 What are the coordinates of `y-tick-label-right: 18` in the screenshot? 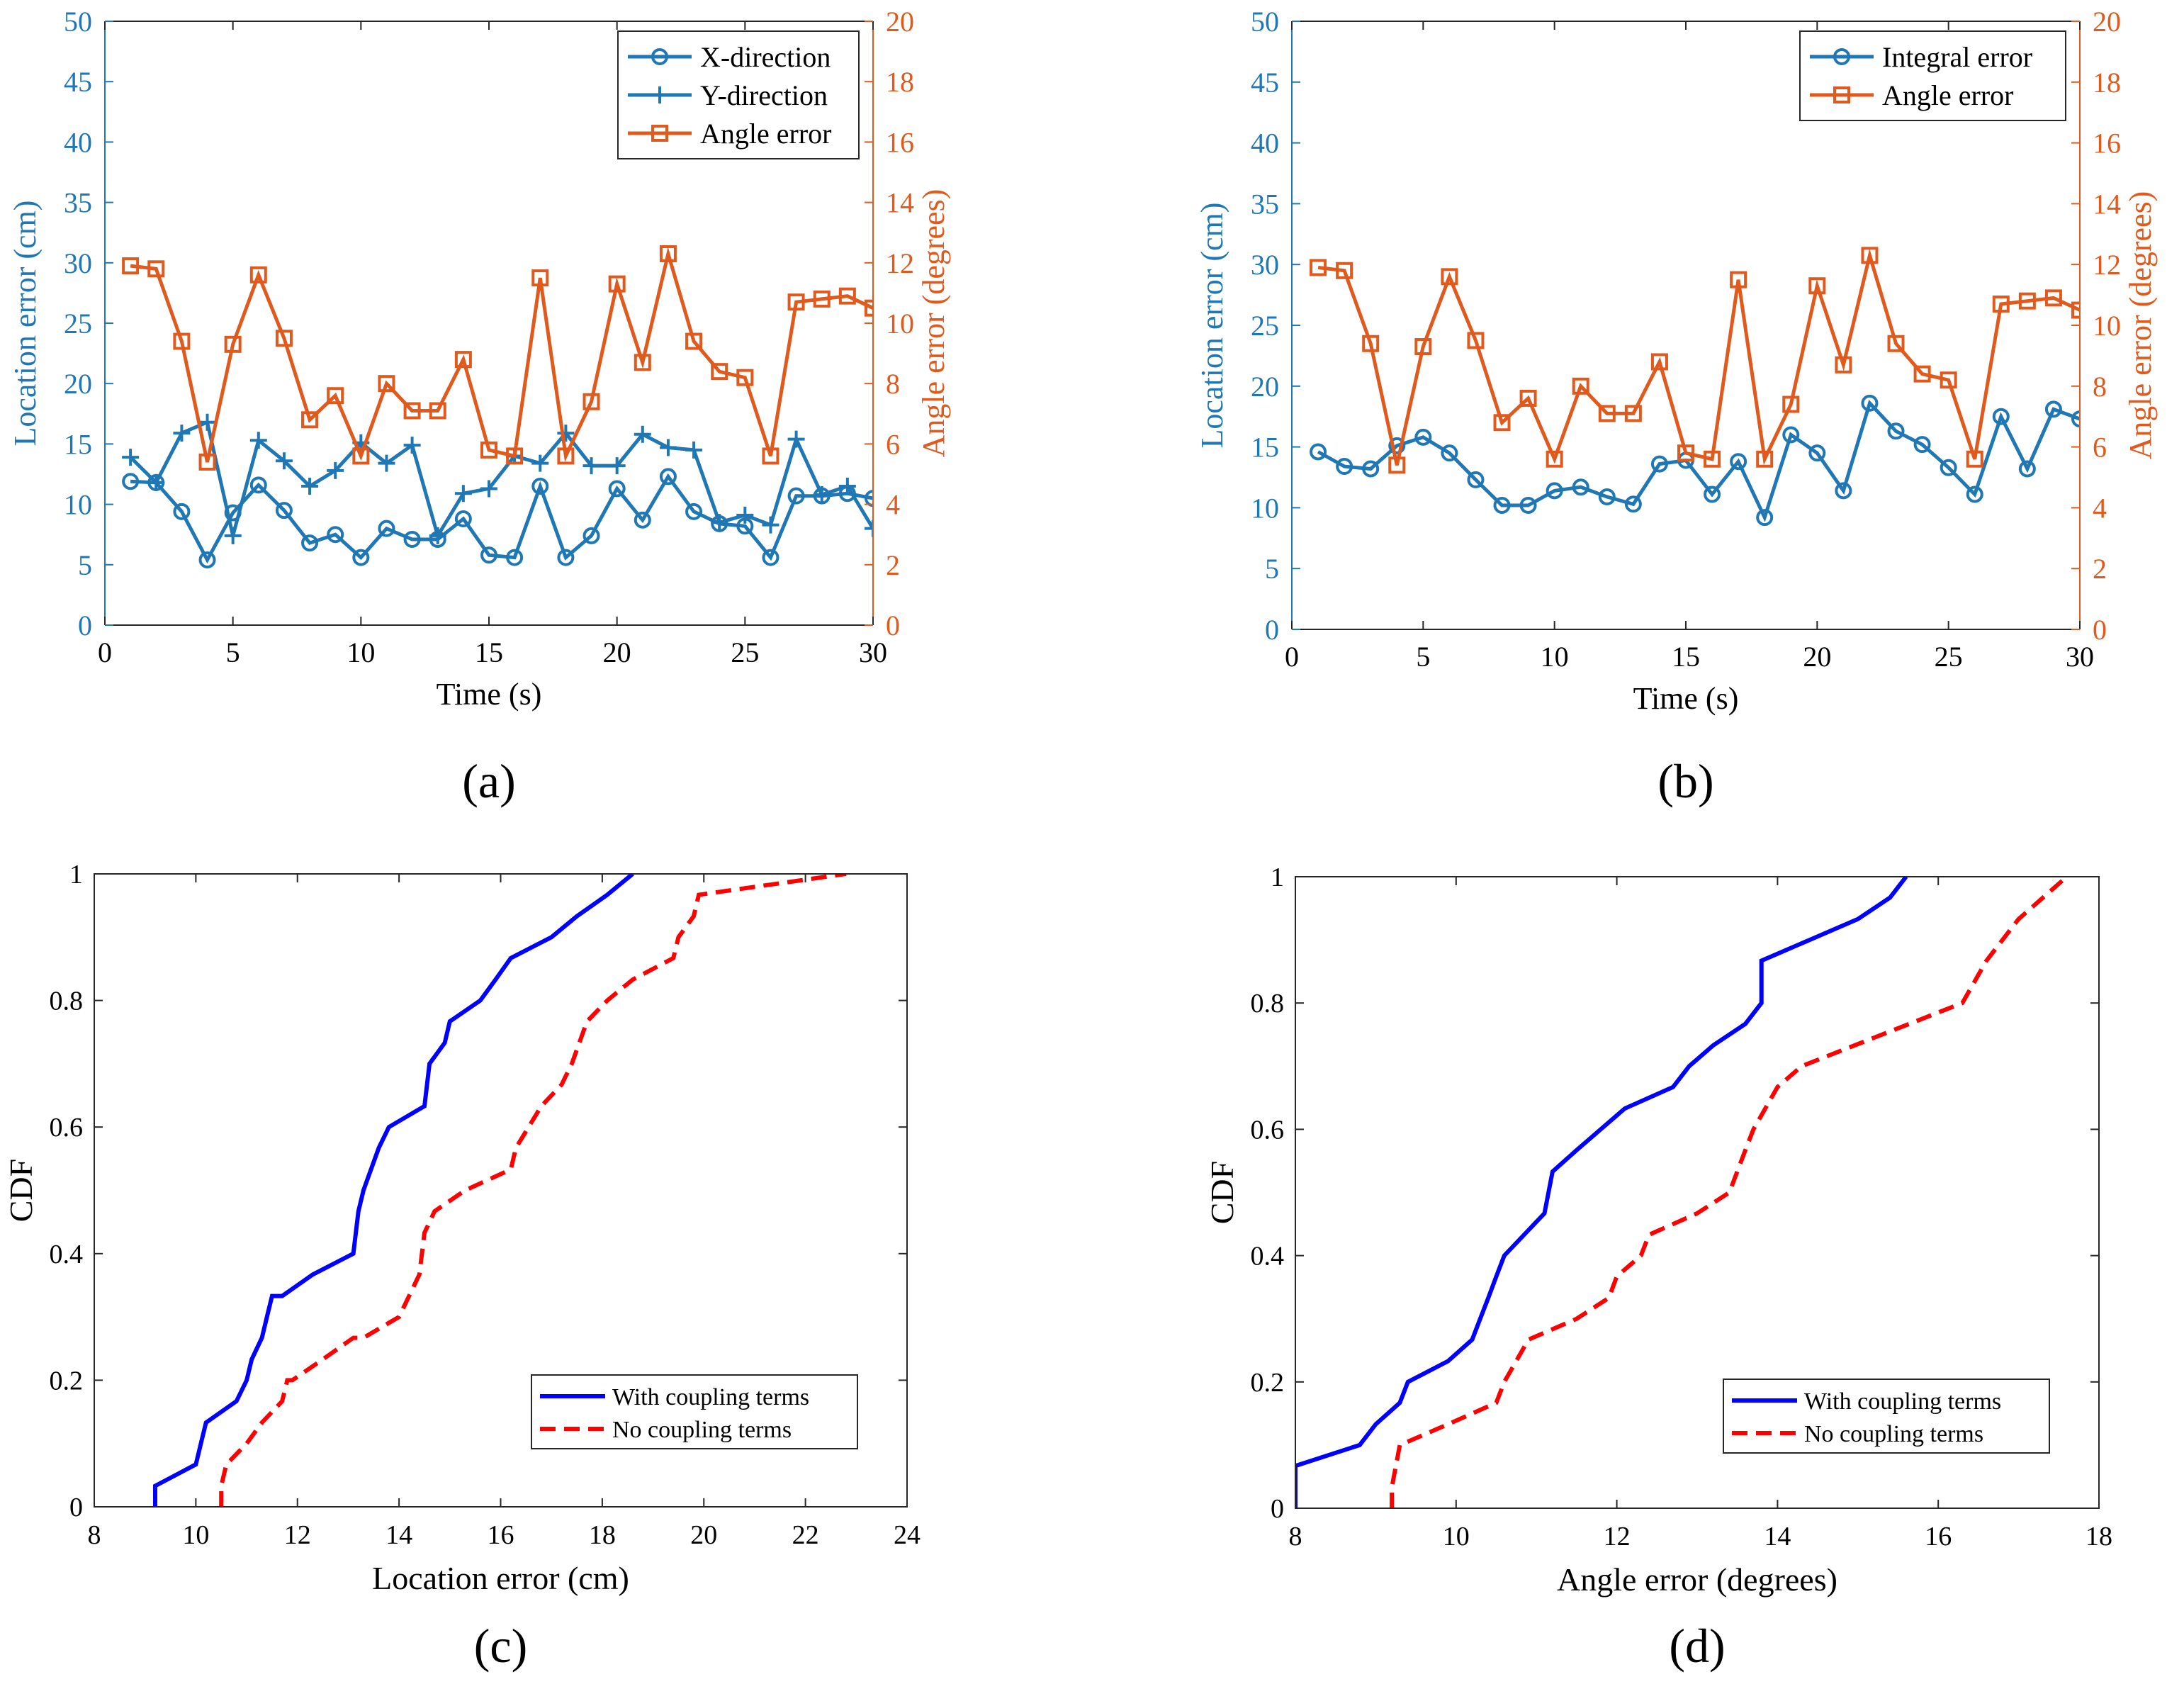 It's located at (900, 82).